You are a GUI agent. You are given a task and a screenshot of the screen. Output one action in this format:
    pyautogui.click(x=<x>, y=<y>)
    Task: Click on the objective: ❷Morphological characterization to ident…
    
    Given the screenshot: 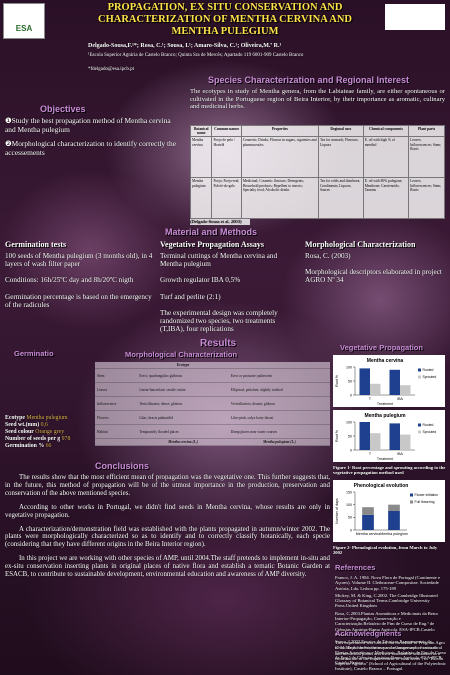 What is the action you would take?
    pyautogui.click(x=90, y=148)
    